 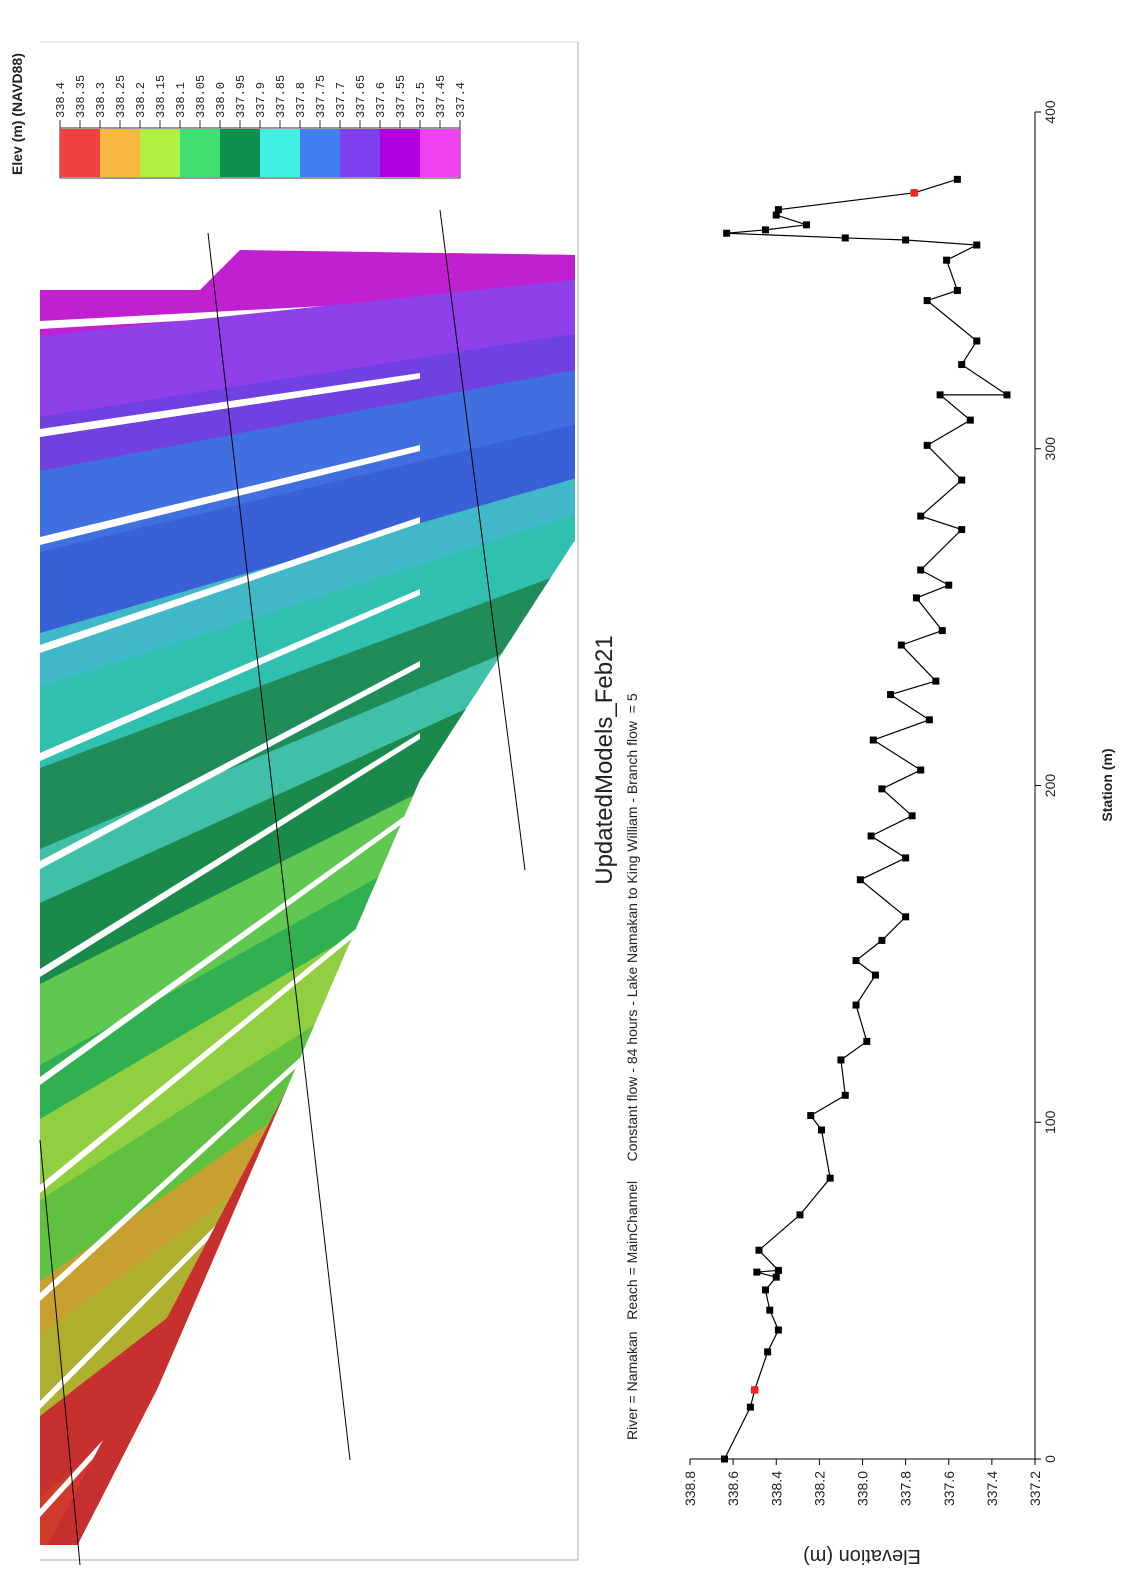 What do you see at coordinates (241, 96) in the screenshot?
I see `legend-label: 337.95` at bounding box center [241, 96].